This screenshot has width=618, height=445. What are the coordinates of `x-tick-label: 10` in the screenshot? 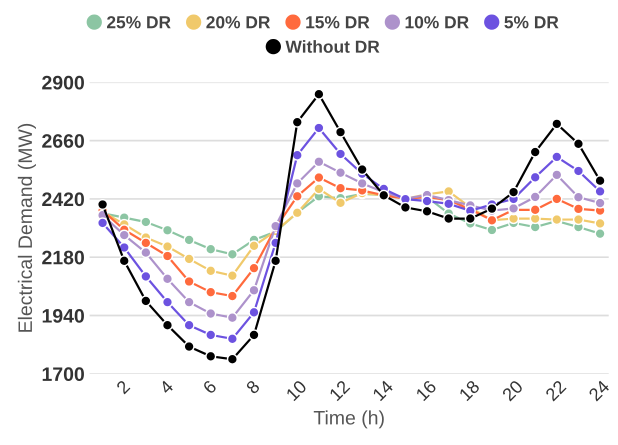 It's located at (297, 390).